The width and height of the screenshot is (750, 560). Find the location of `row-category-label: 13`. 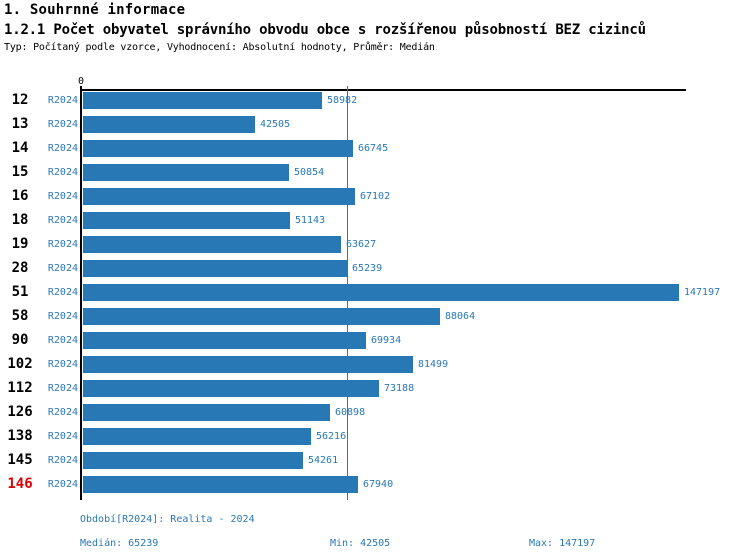

row-category-label: 13 is located at coordinates (20, 124).